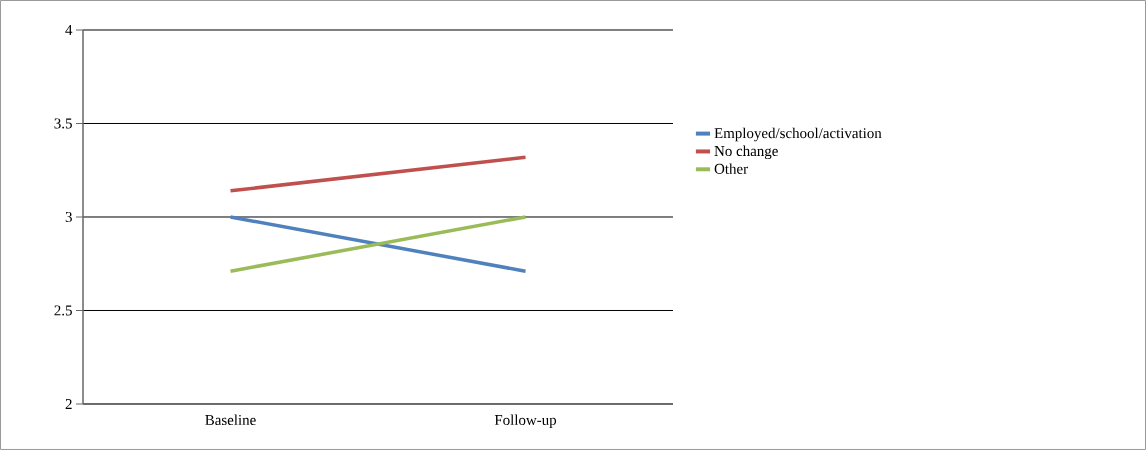  What do you see at coordinates (230, 420) in the screenshot?
I see `x-tick-label: Baseline` at bounding box center [230, 420].